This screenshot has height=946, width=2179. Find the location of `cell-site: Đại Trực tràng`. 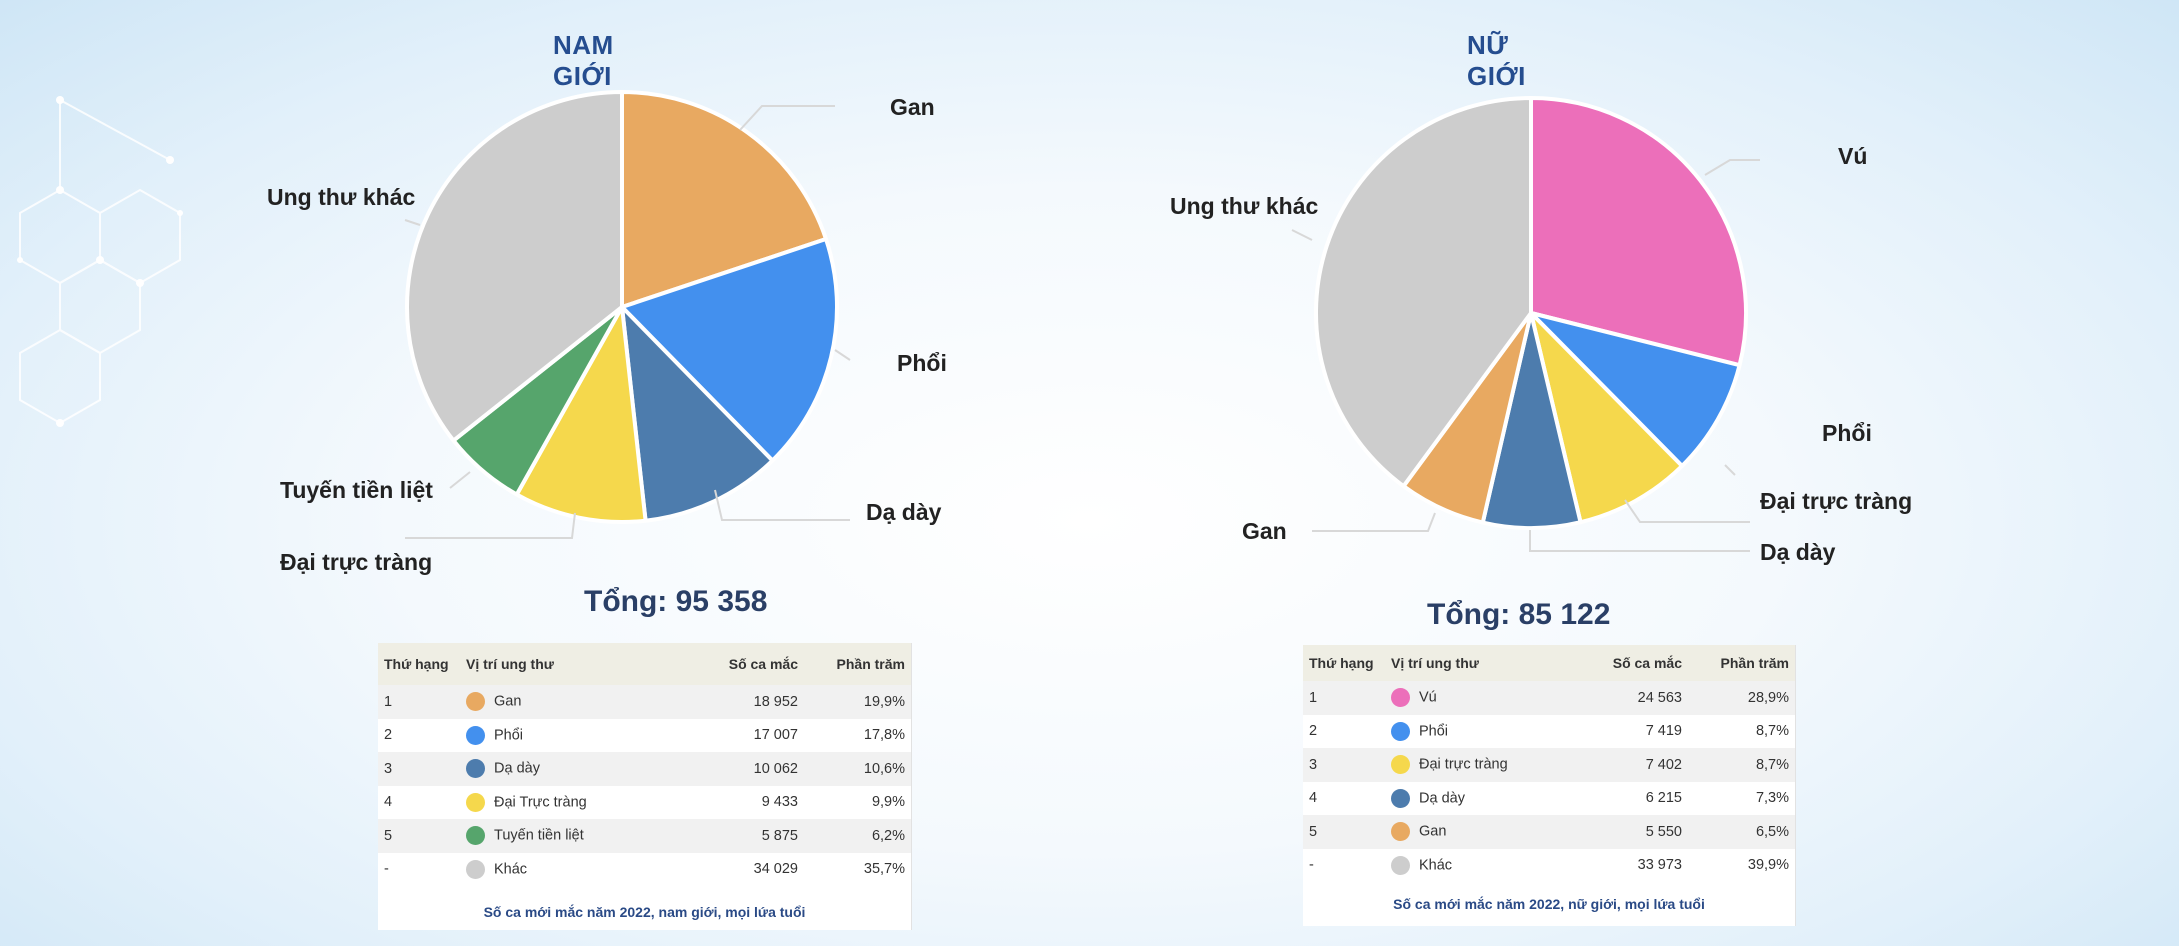

cell-site: Đại Trực tràng is located at coordinates (571, 803).